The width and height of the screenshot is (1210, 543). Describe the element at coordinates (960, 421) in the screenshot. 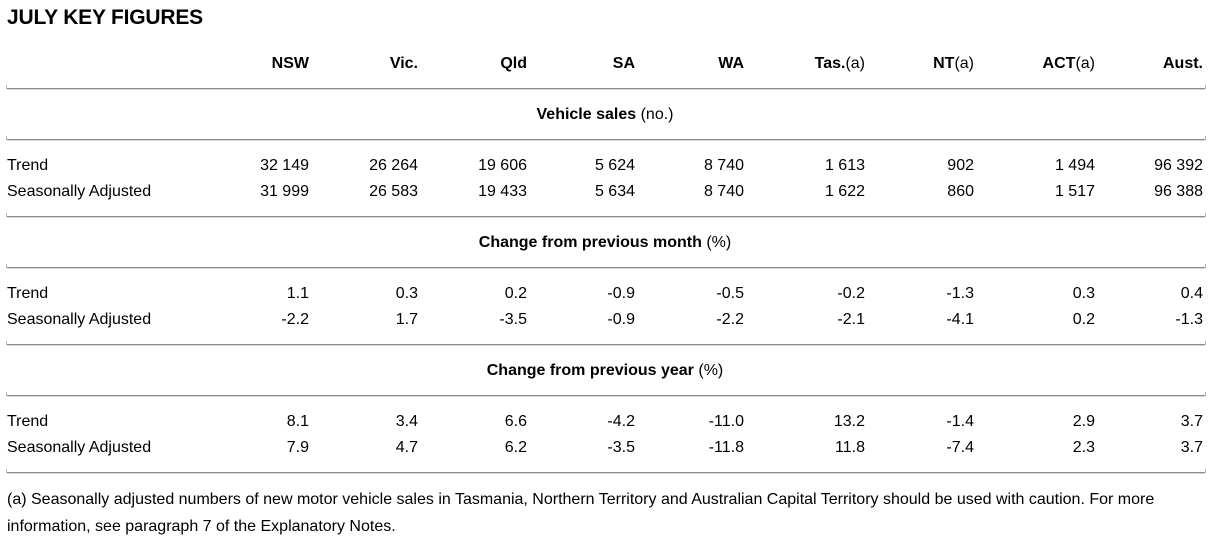

I see `table-cell: -1.4` at that location.